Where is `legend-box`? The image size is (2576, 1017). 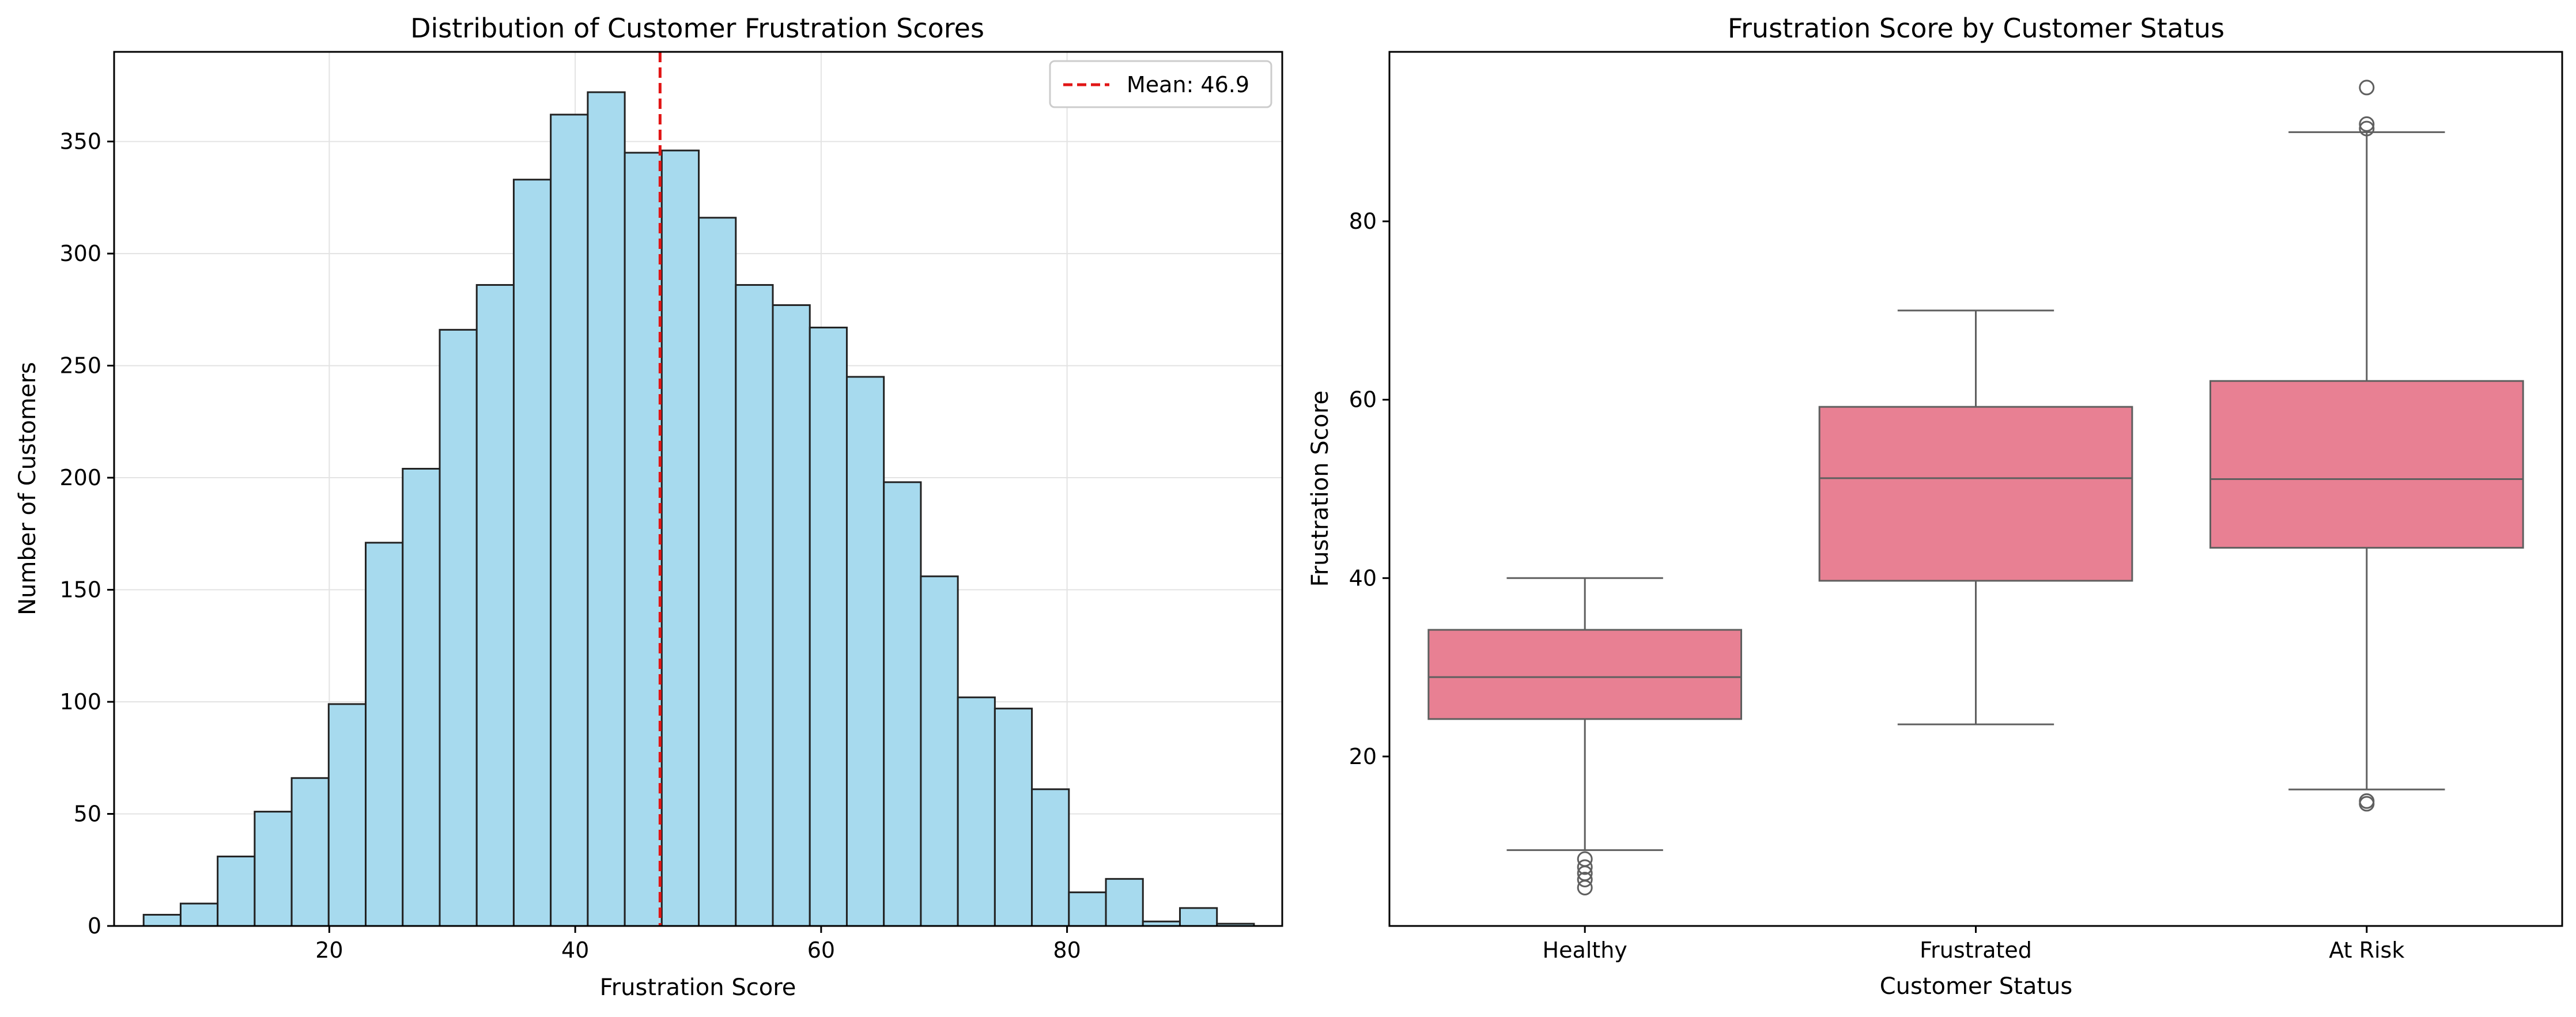
legend-box is located at coordinates (1160, 84).